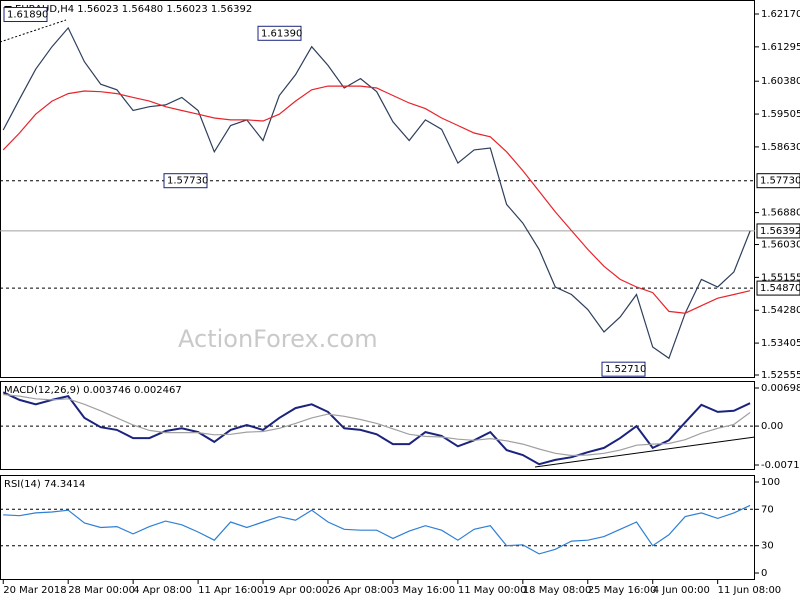 This screenshot has height=600, width=800. I want to click on current-price-label-box, so click(778, 231).